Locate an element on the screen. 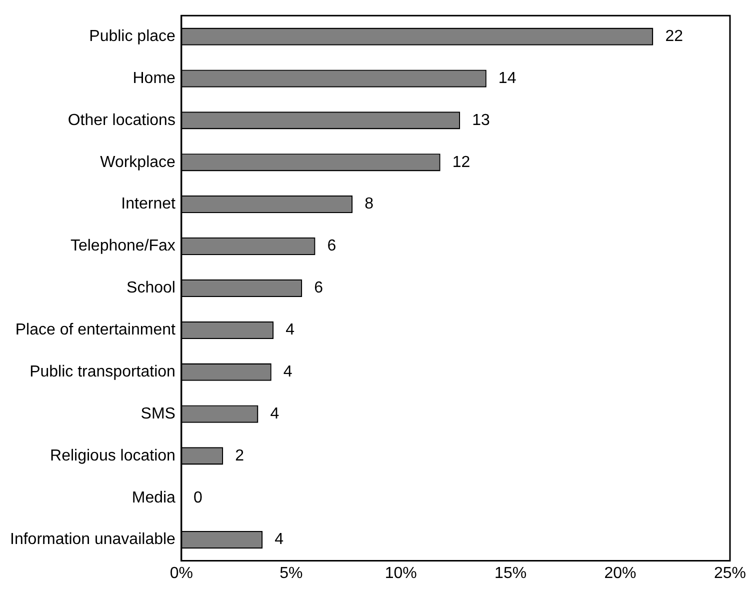  data-label: 12 is located at coordinates (461, 162).